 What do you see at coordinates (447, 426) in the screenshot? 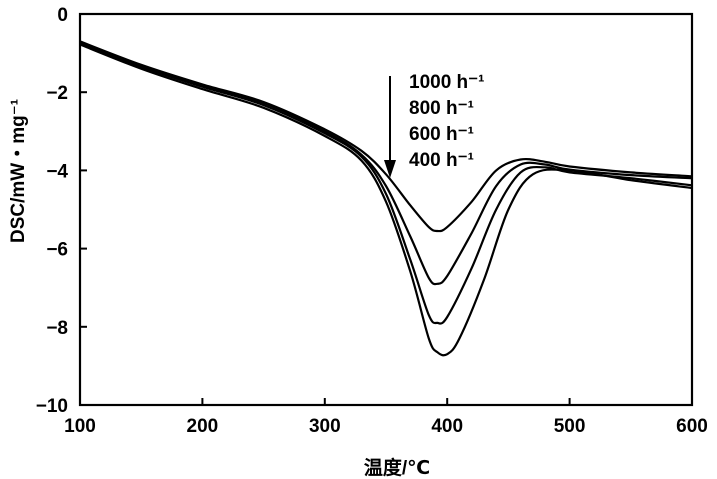
I see `x-tick-label: 400` at bounding box center [447, 426].